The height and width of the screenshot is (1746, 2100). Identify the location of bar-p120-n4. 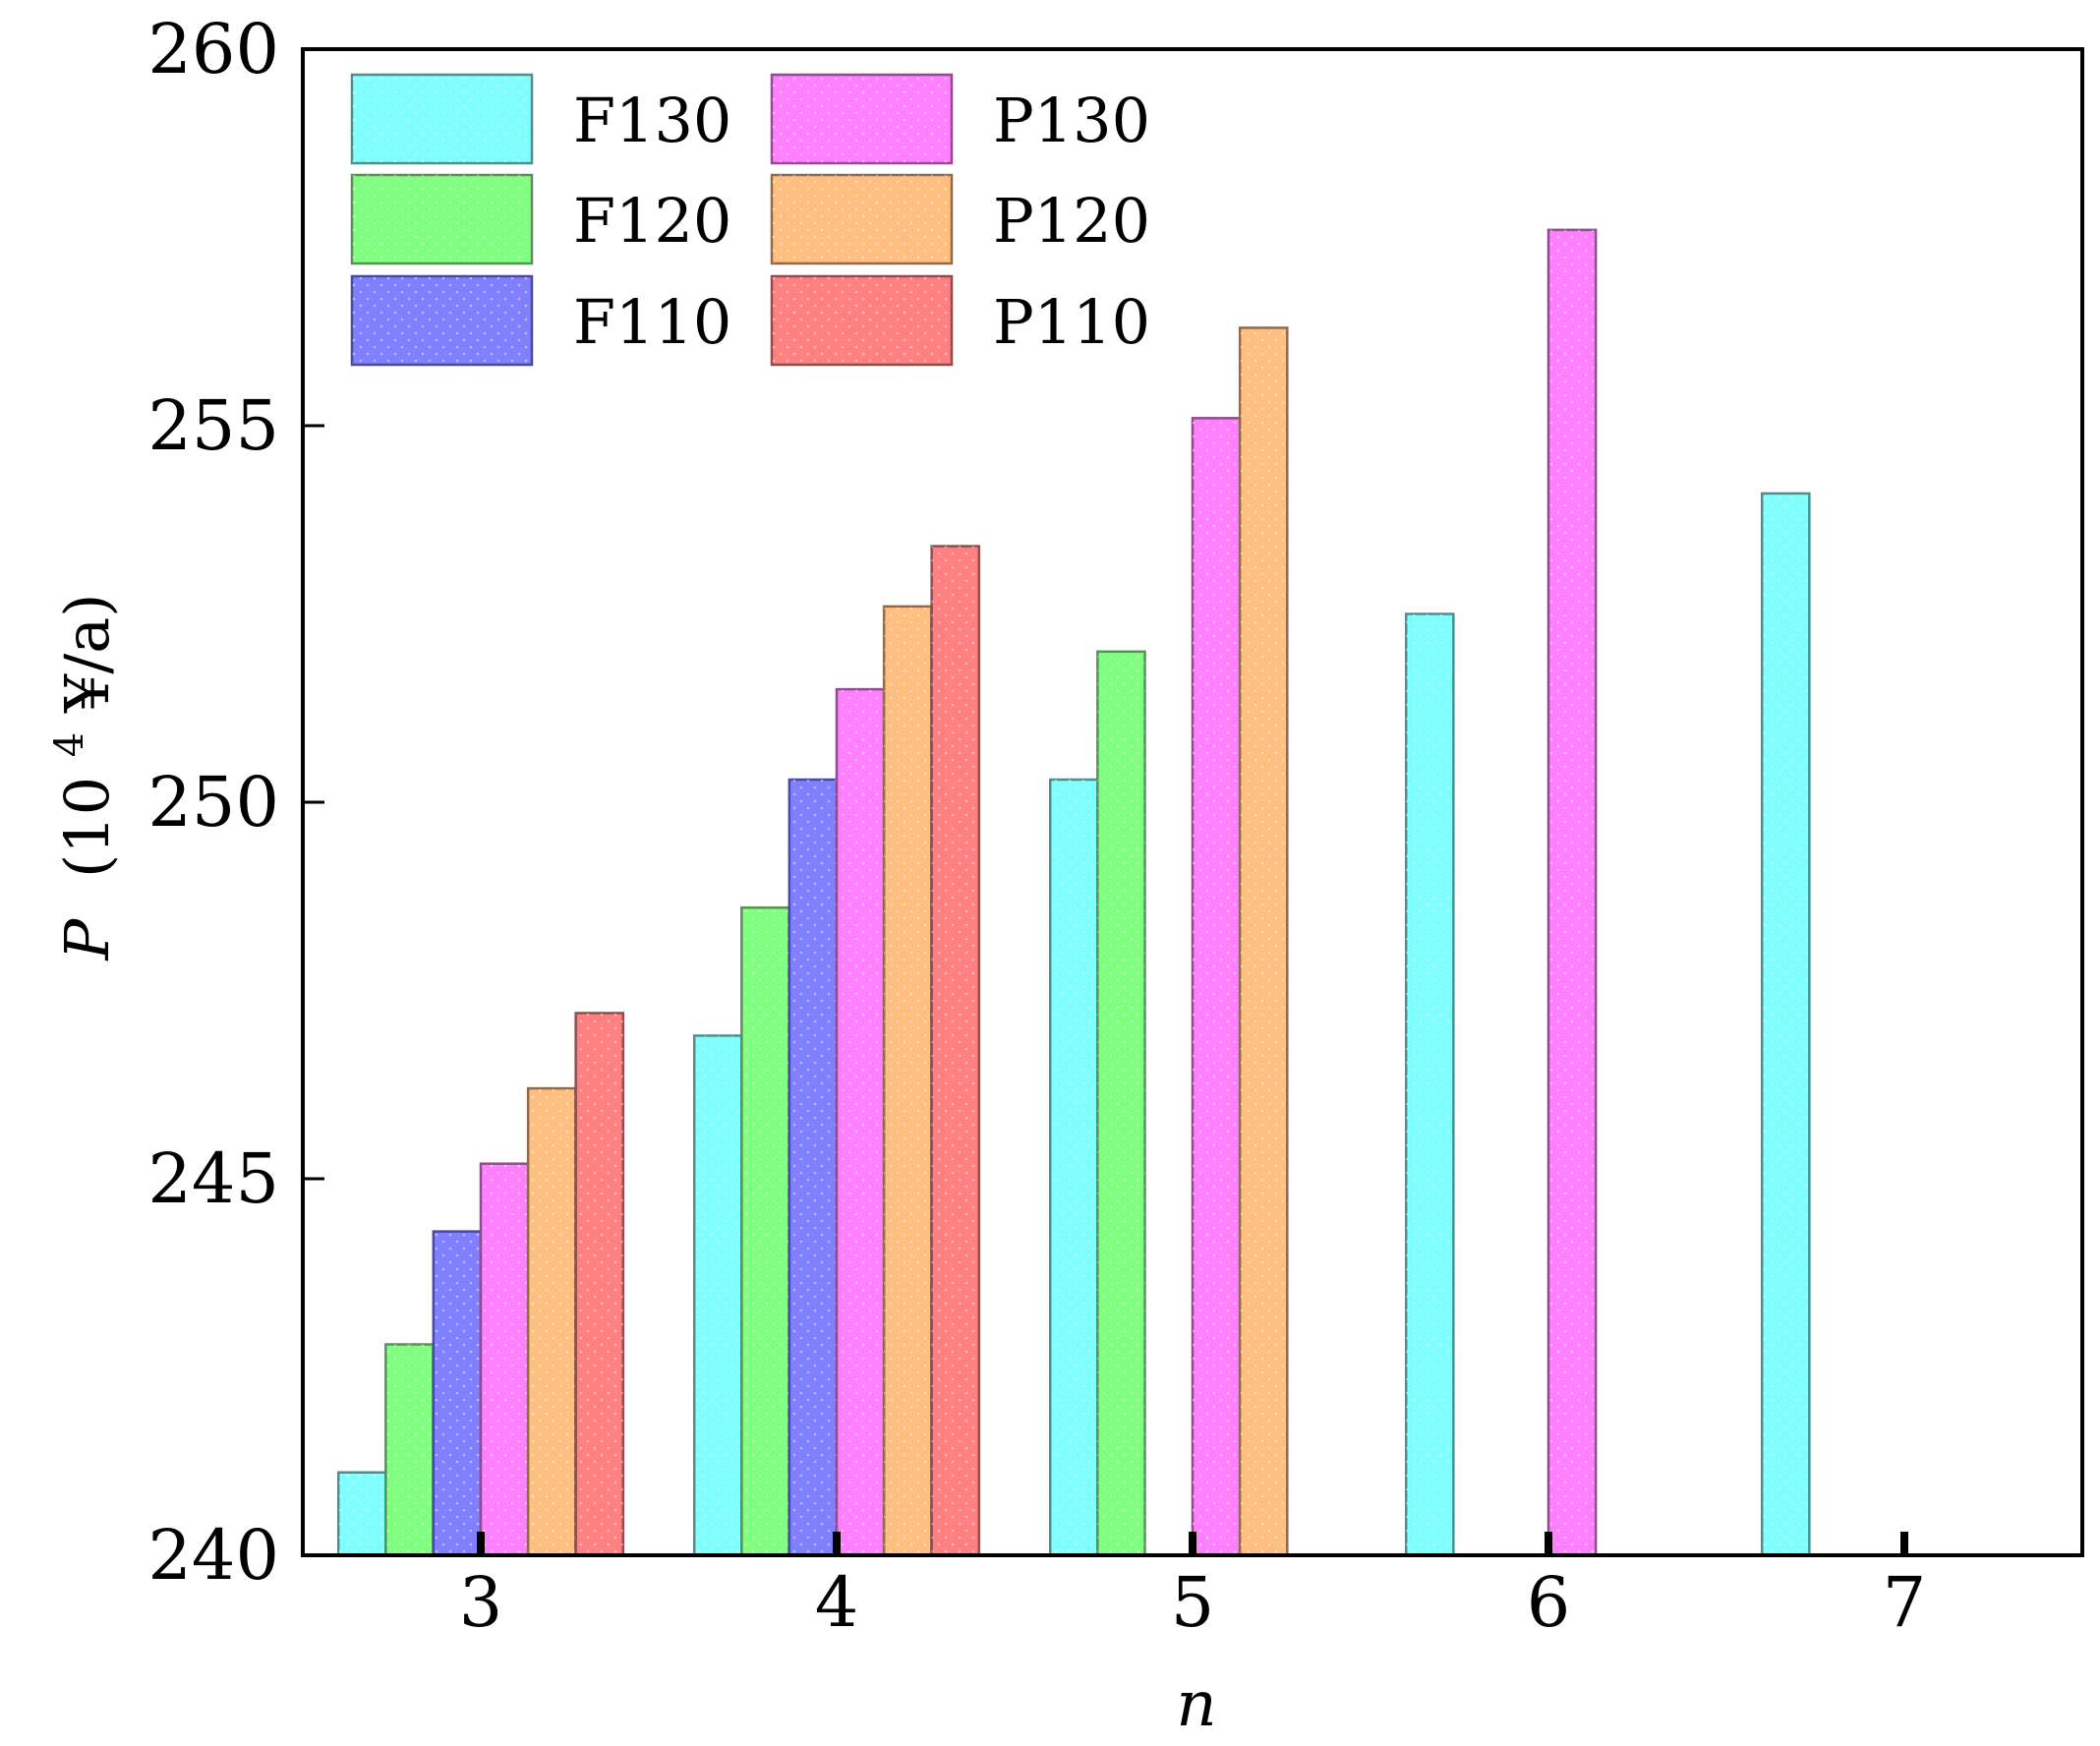
(907, 1081).